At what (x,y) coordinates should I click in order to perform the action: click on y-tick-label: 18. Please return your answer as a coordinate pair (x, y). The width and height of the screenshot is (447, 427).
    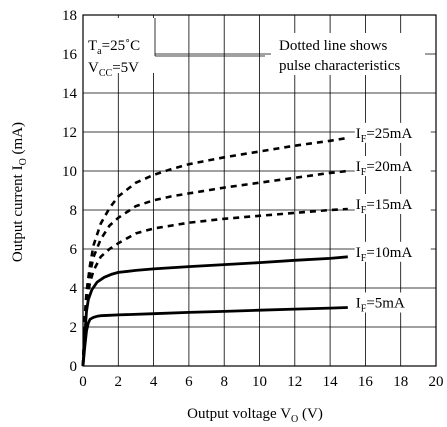
    Looking at the image, I should click on (69, 16).